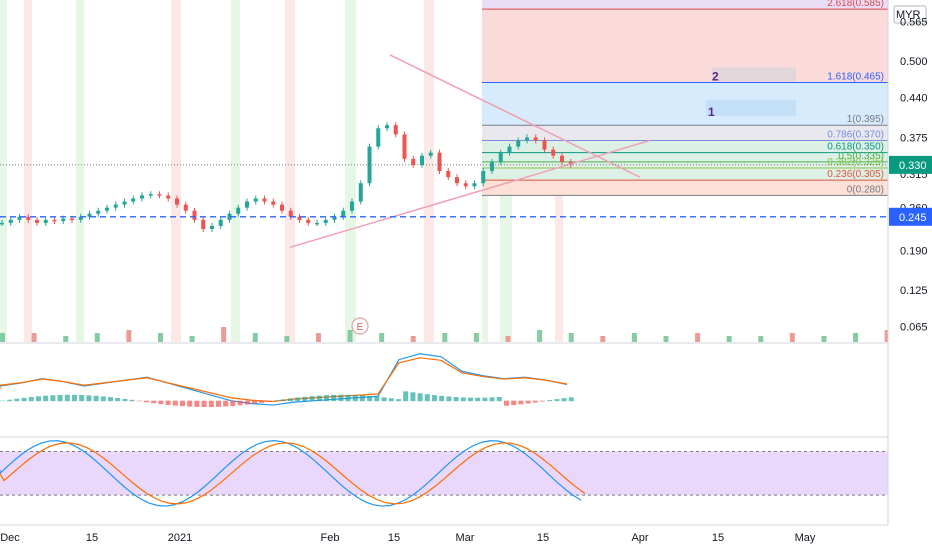 The width and height of the screenshot is (932, 555). What do you see at coordinates (685, 46) in the screenshot?
I see `fib-zone` at bounding box center [685, 46].